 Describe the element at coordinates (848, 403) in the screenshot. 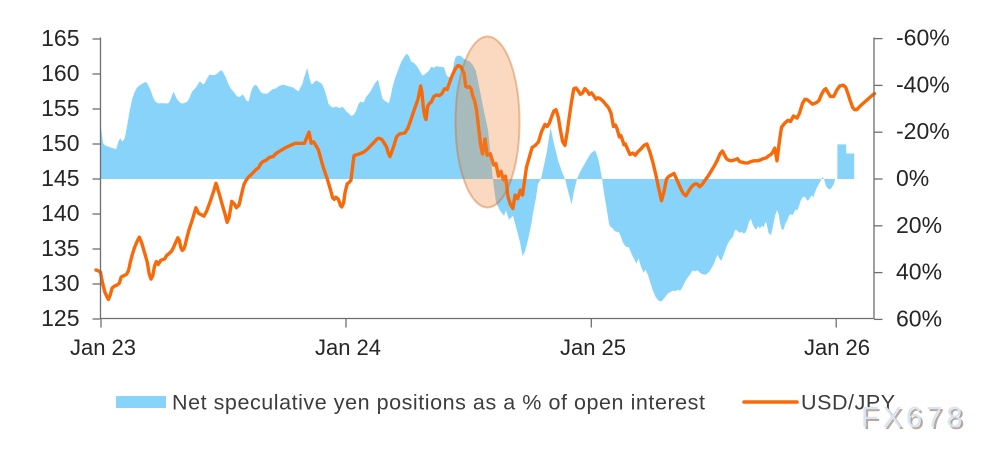

I see `svg-text: USD/JPY` at that location.